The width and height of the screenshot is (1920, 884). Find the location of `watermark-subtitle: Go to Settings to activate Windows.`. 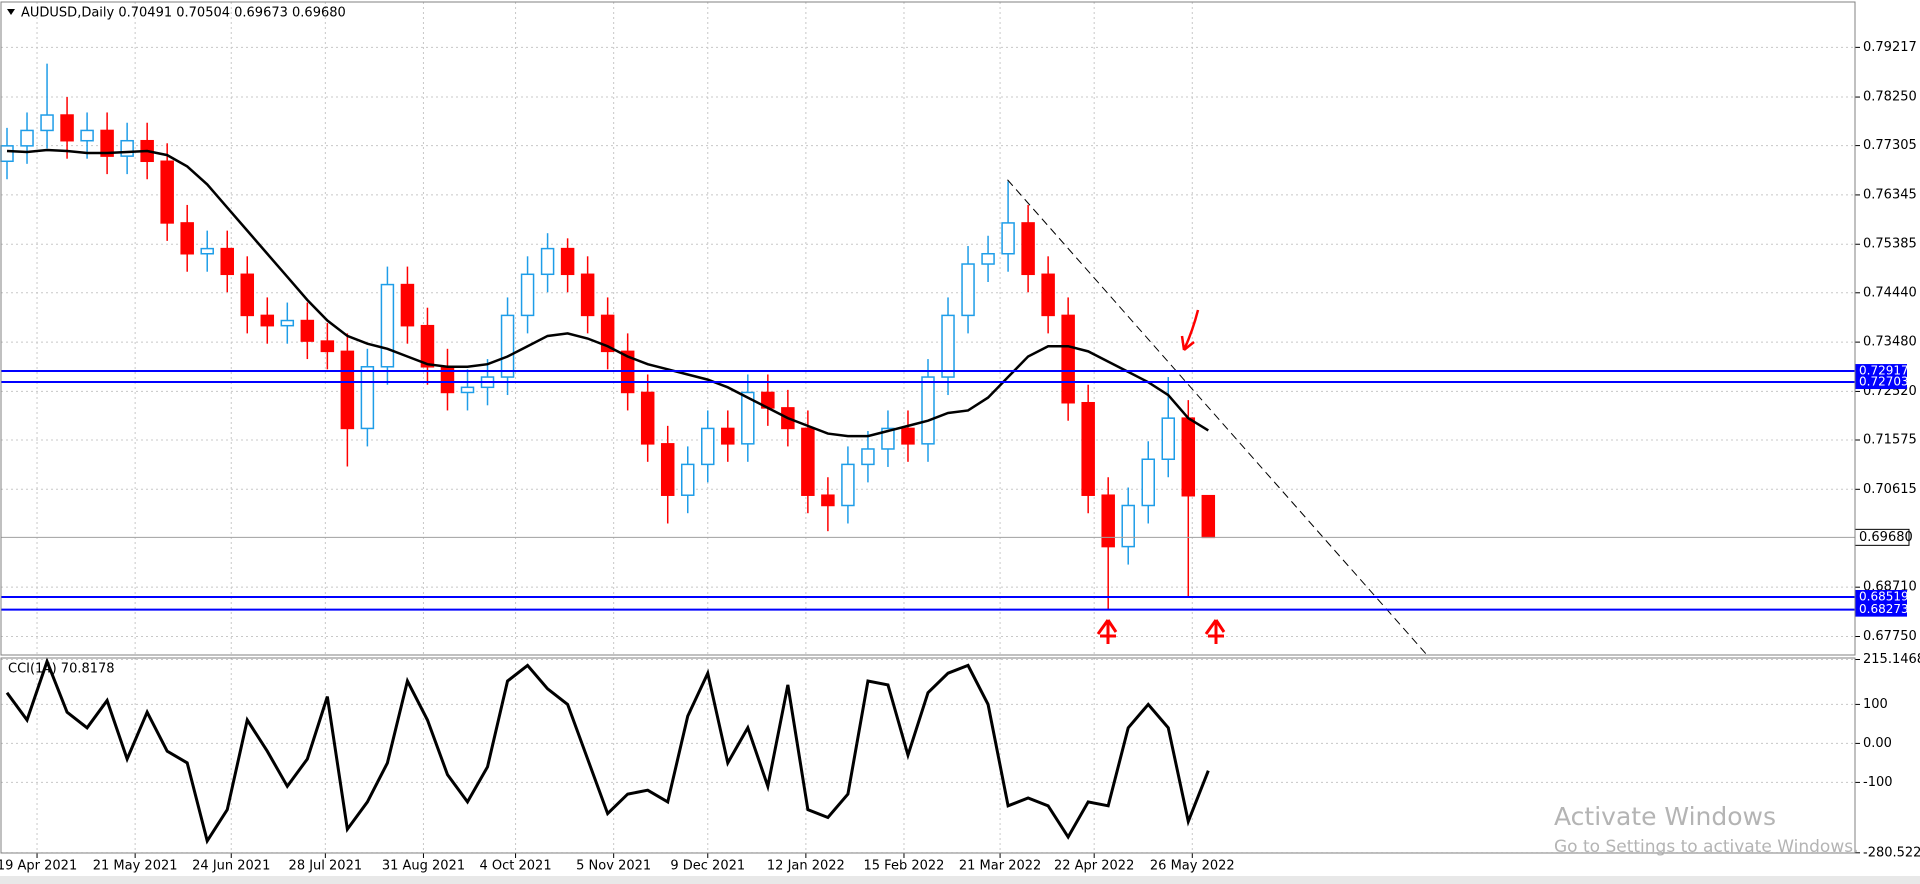

watermark-subtitle: Go to Settings to activate Windows. is located at coordinates (1706, 847).